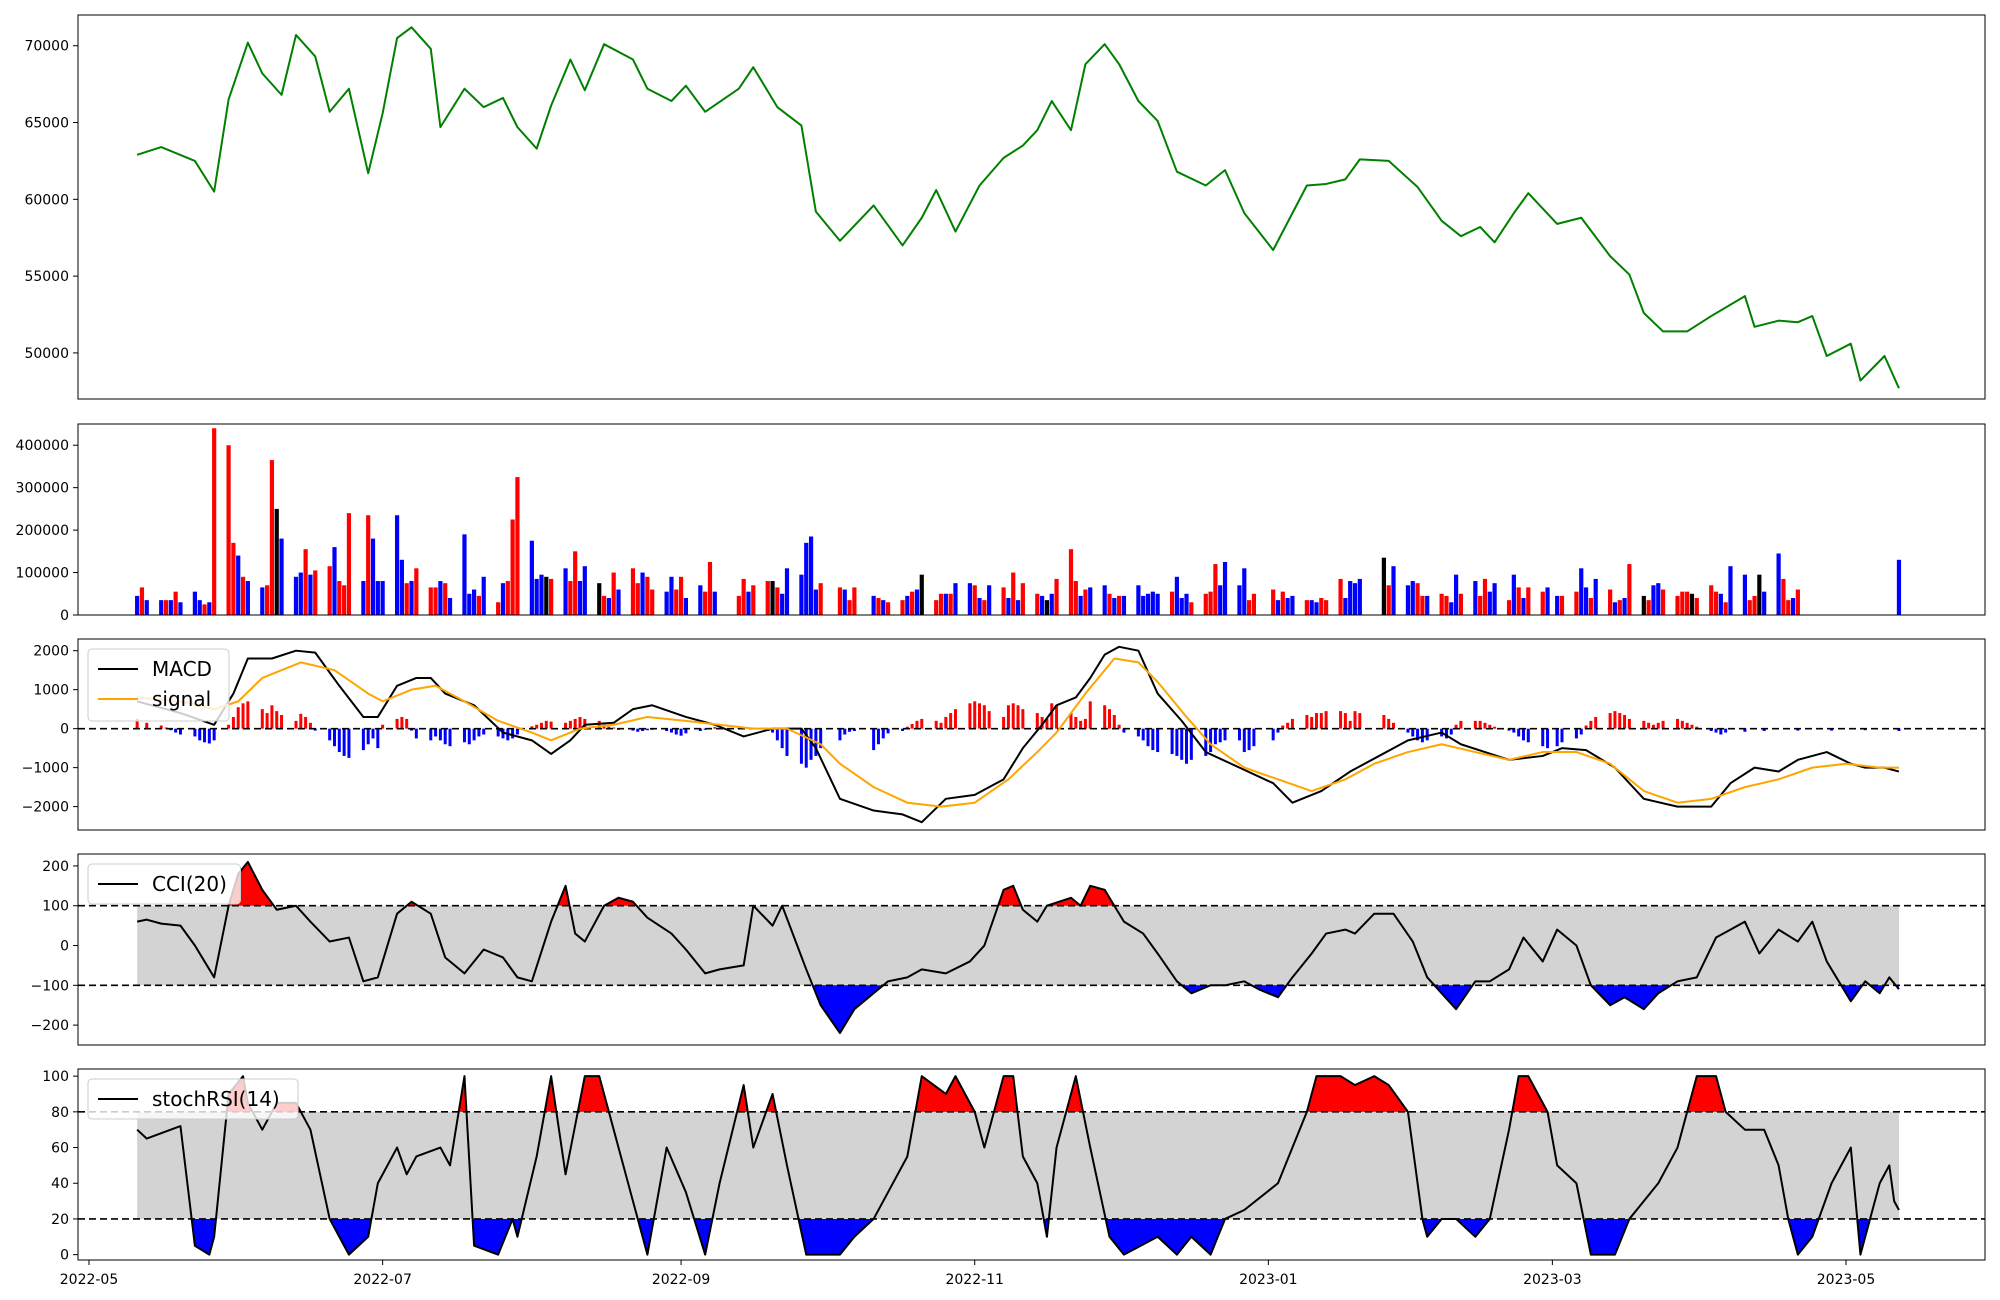 The height and width of the screenshot is (1300, 2000). What do you see at coordinates (60, 1220) in the screenshot?
I see `y-tick-label: 20` at bounding box center [60, 1220].